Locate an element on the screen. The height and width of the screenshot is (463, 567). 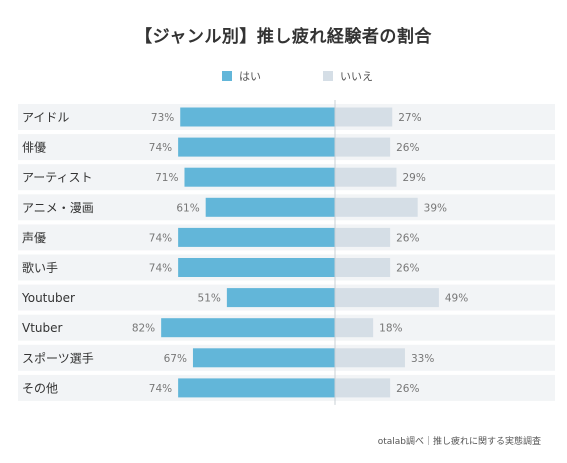
category-label: Youtuber is located at coordinates (48, 298).